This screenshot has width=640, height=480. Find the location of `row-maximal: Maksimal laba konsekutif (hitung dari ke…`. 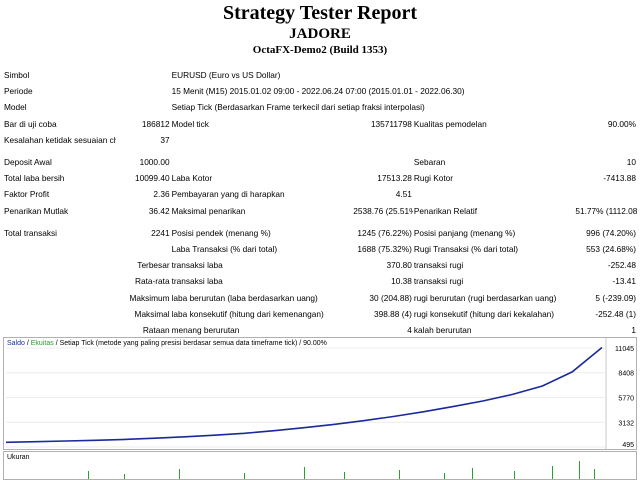

row-maximal: Maksimal laba konsekutif (hitung dari ke… is located at coordinates (320, 314).